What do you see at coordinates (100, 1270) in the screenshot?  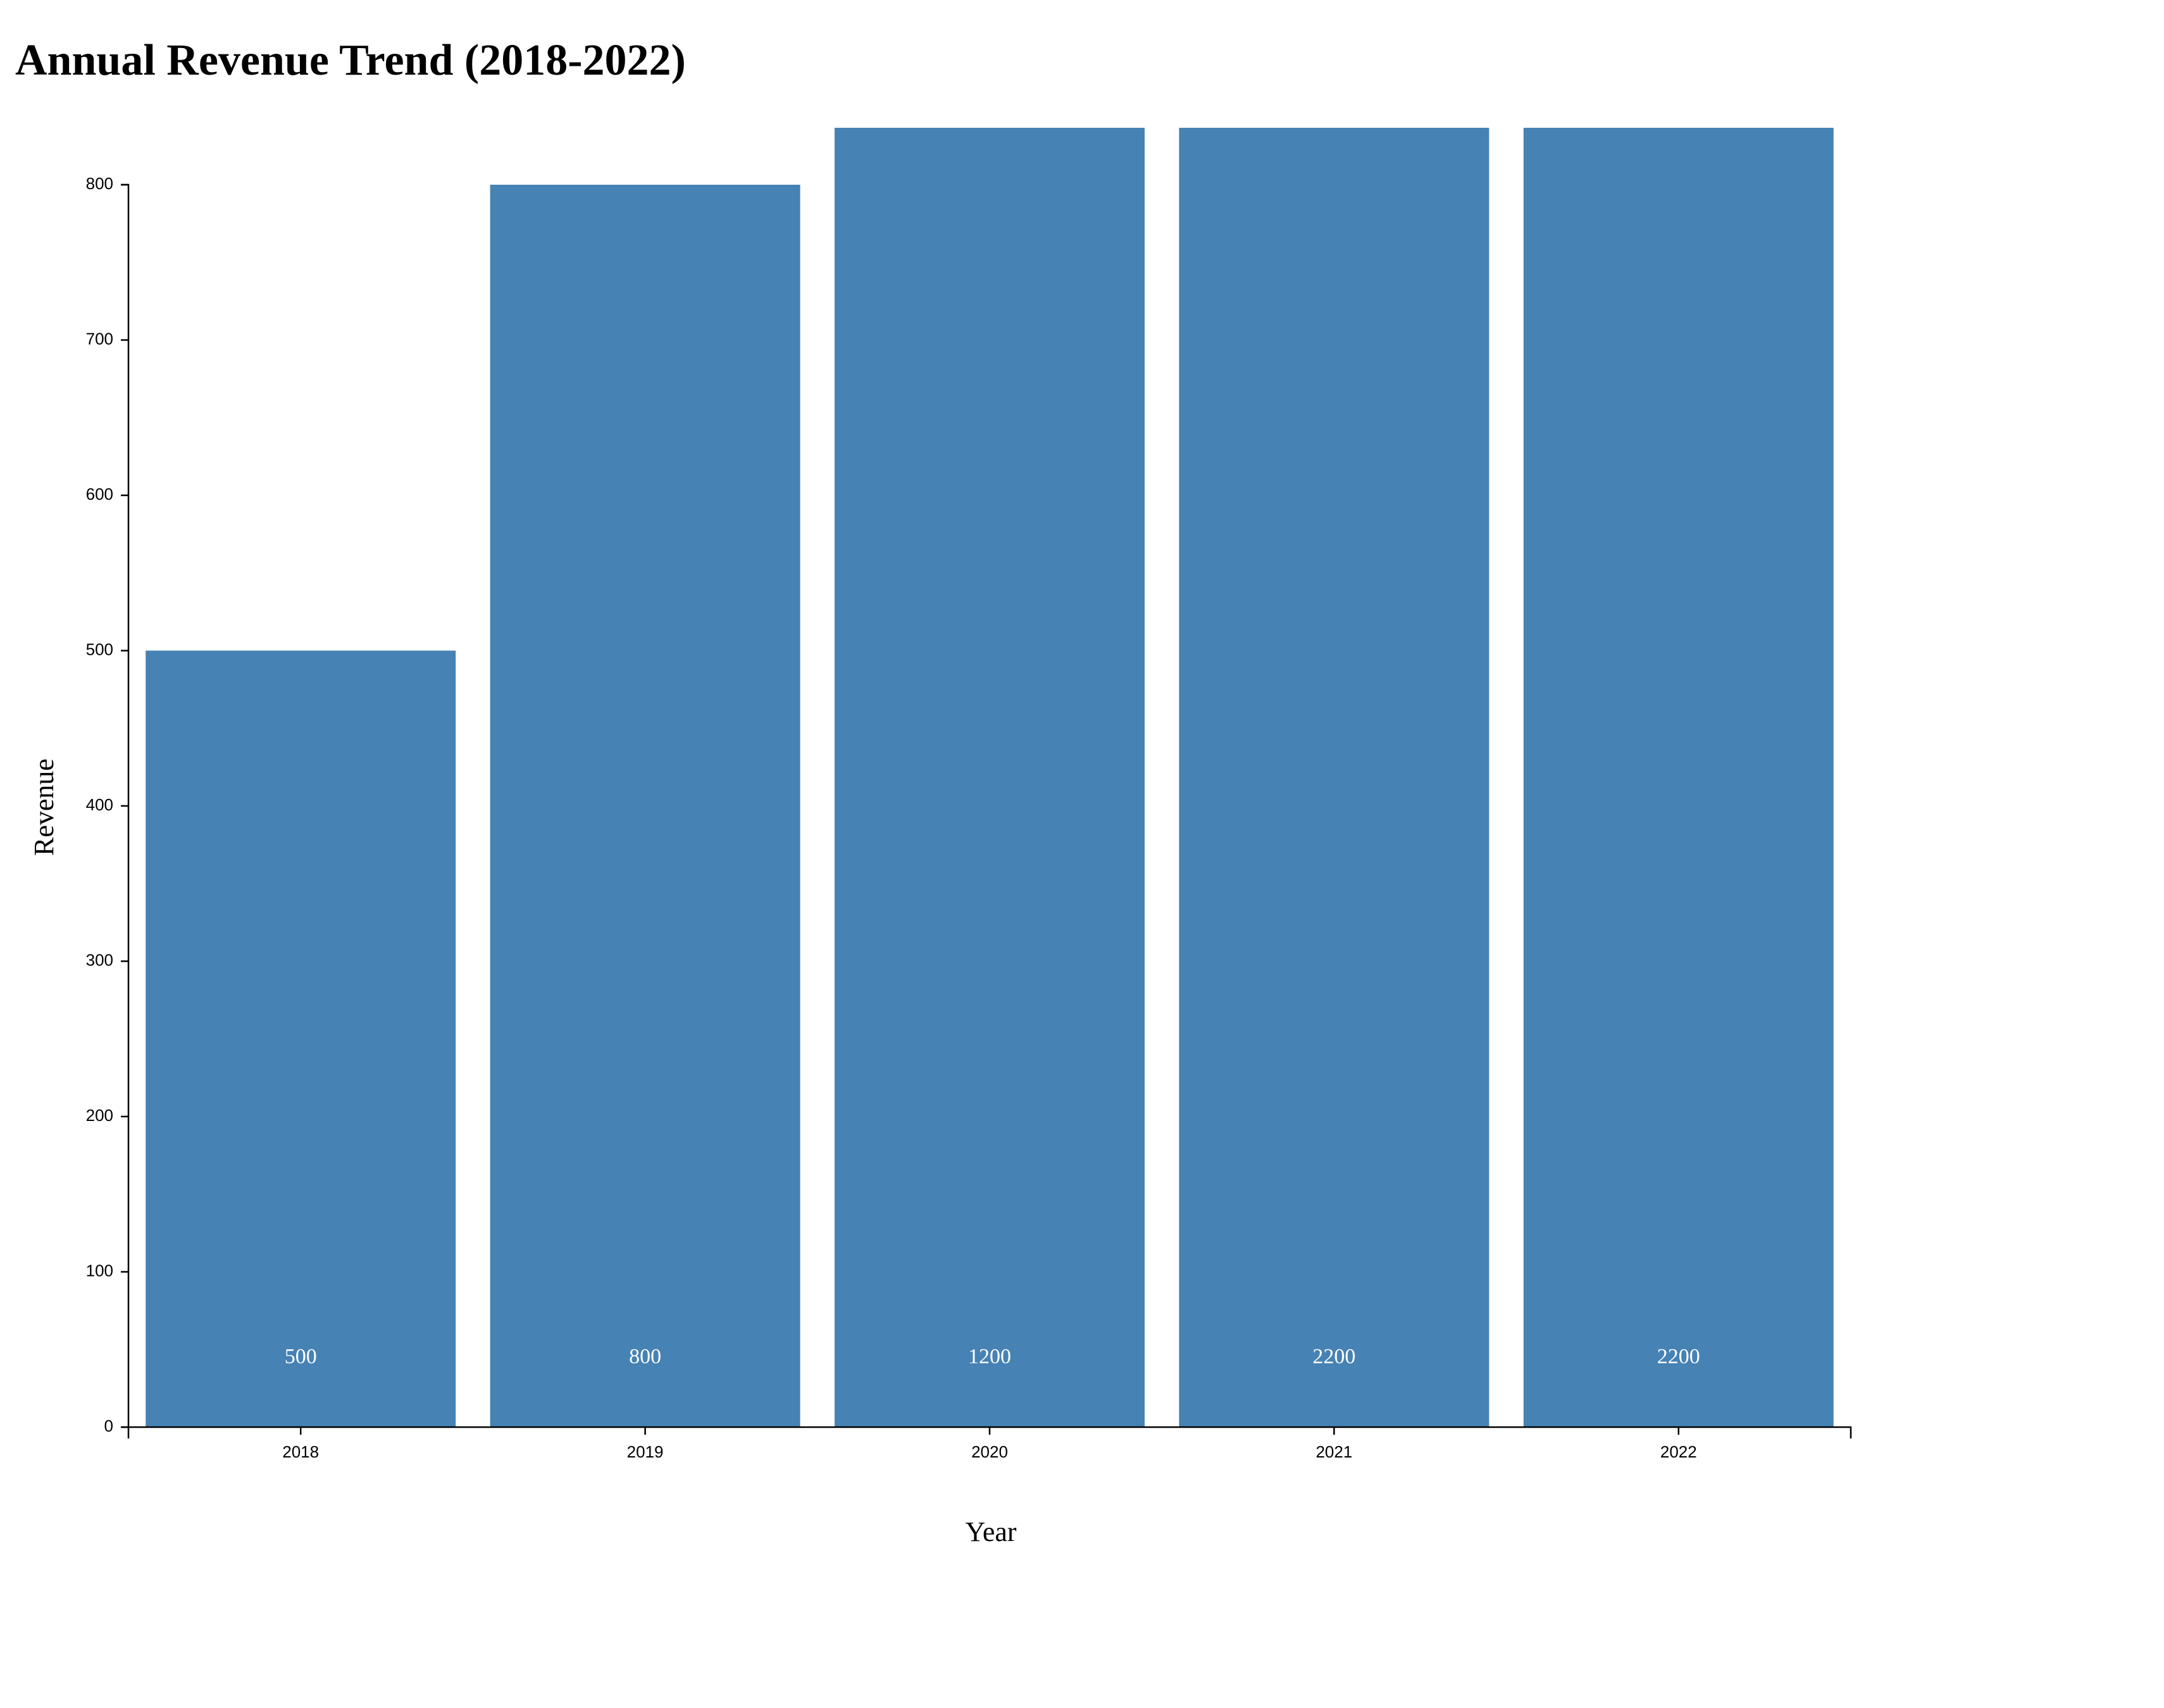 I see `y-tick-label: 100` at bounding box center [100, 1270].